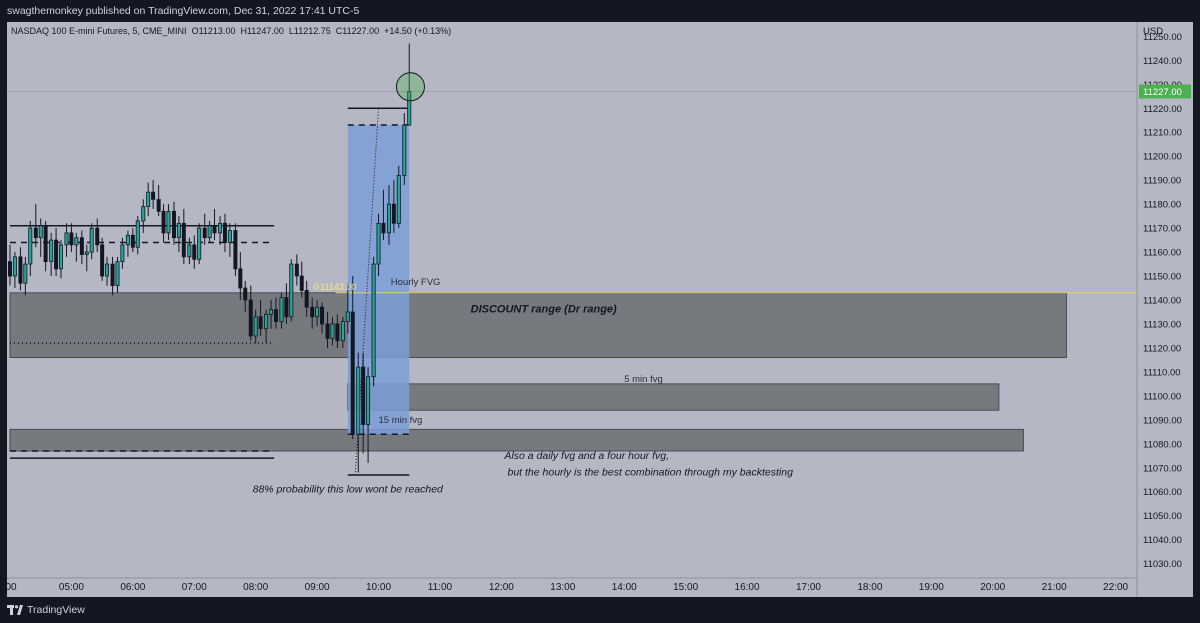 The height and width of the screenshot is (623, 1200). Describe the element at coordinates (193, 31) in the screenshot. I see `legend-open-label: O` at that location.